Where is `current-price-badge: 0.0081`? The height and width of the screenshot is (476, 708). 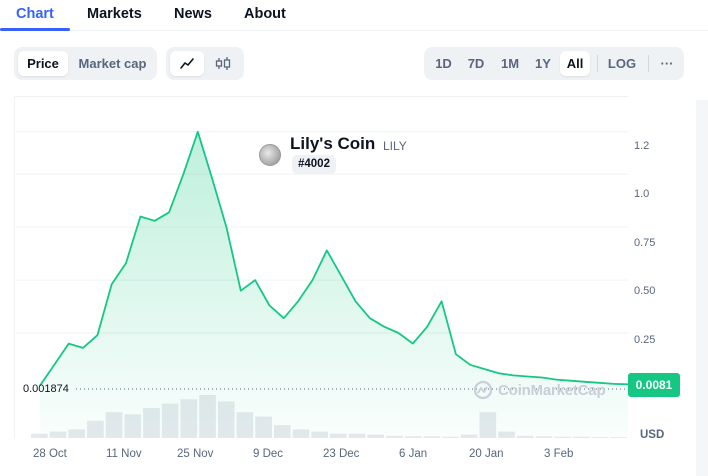
current-price-badge: 0.0081 is located at coordinates (654, 385).